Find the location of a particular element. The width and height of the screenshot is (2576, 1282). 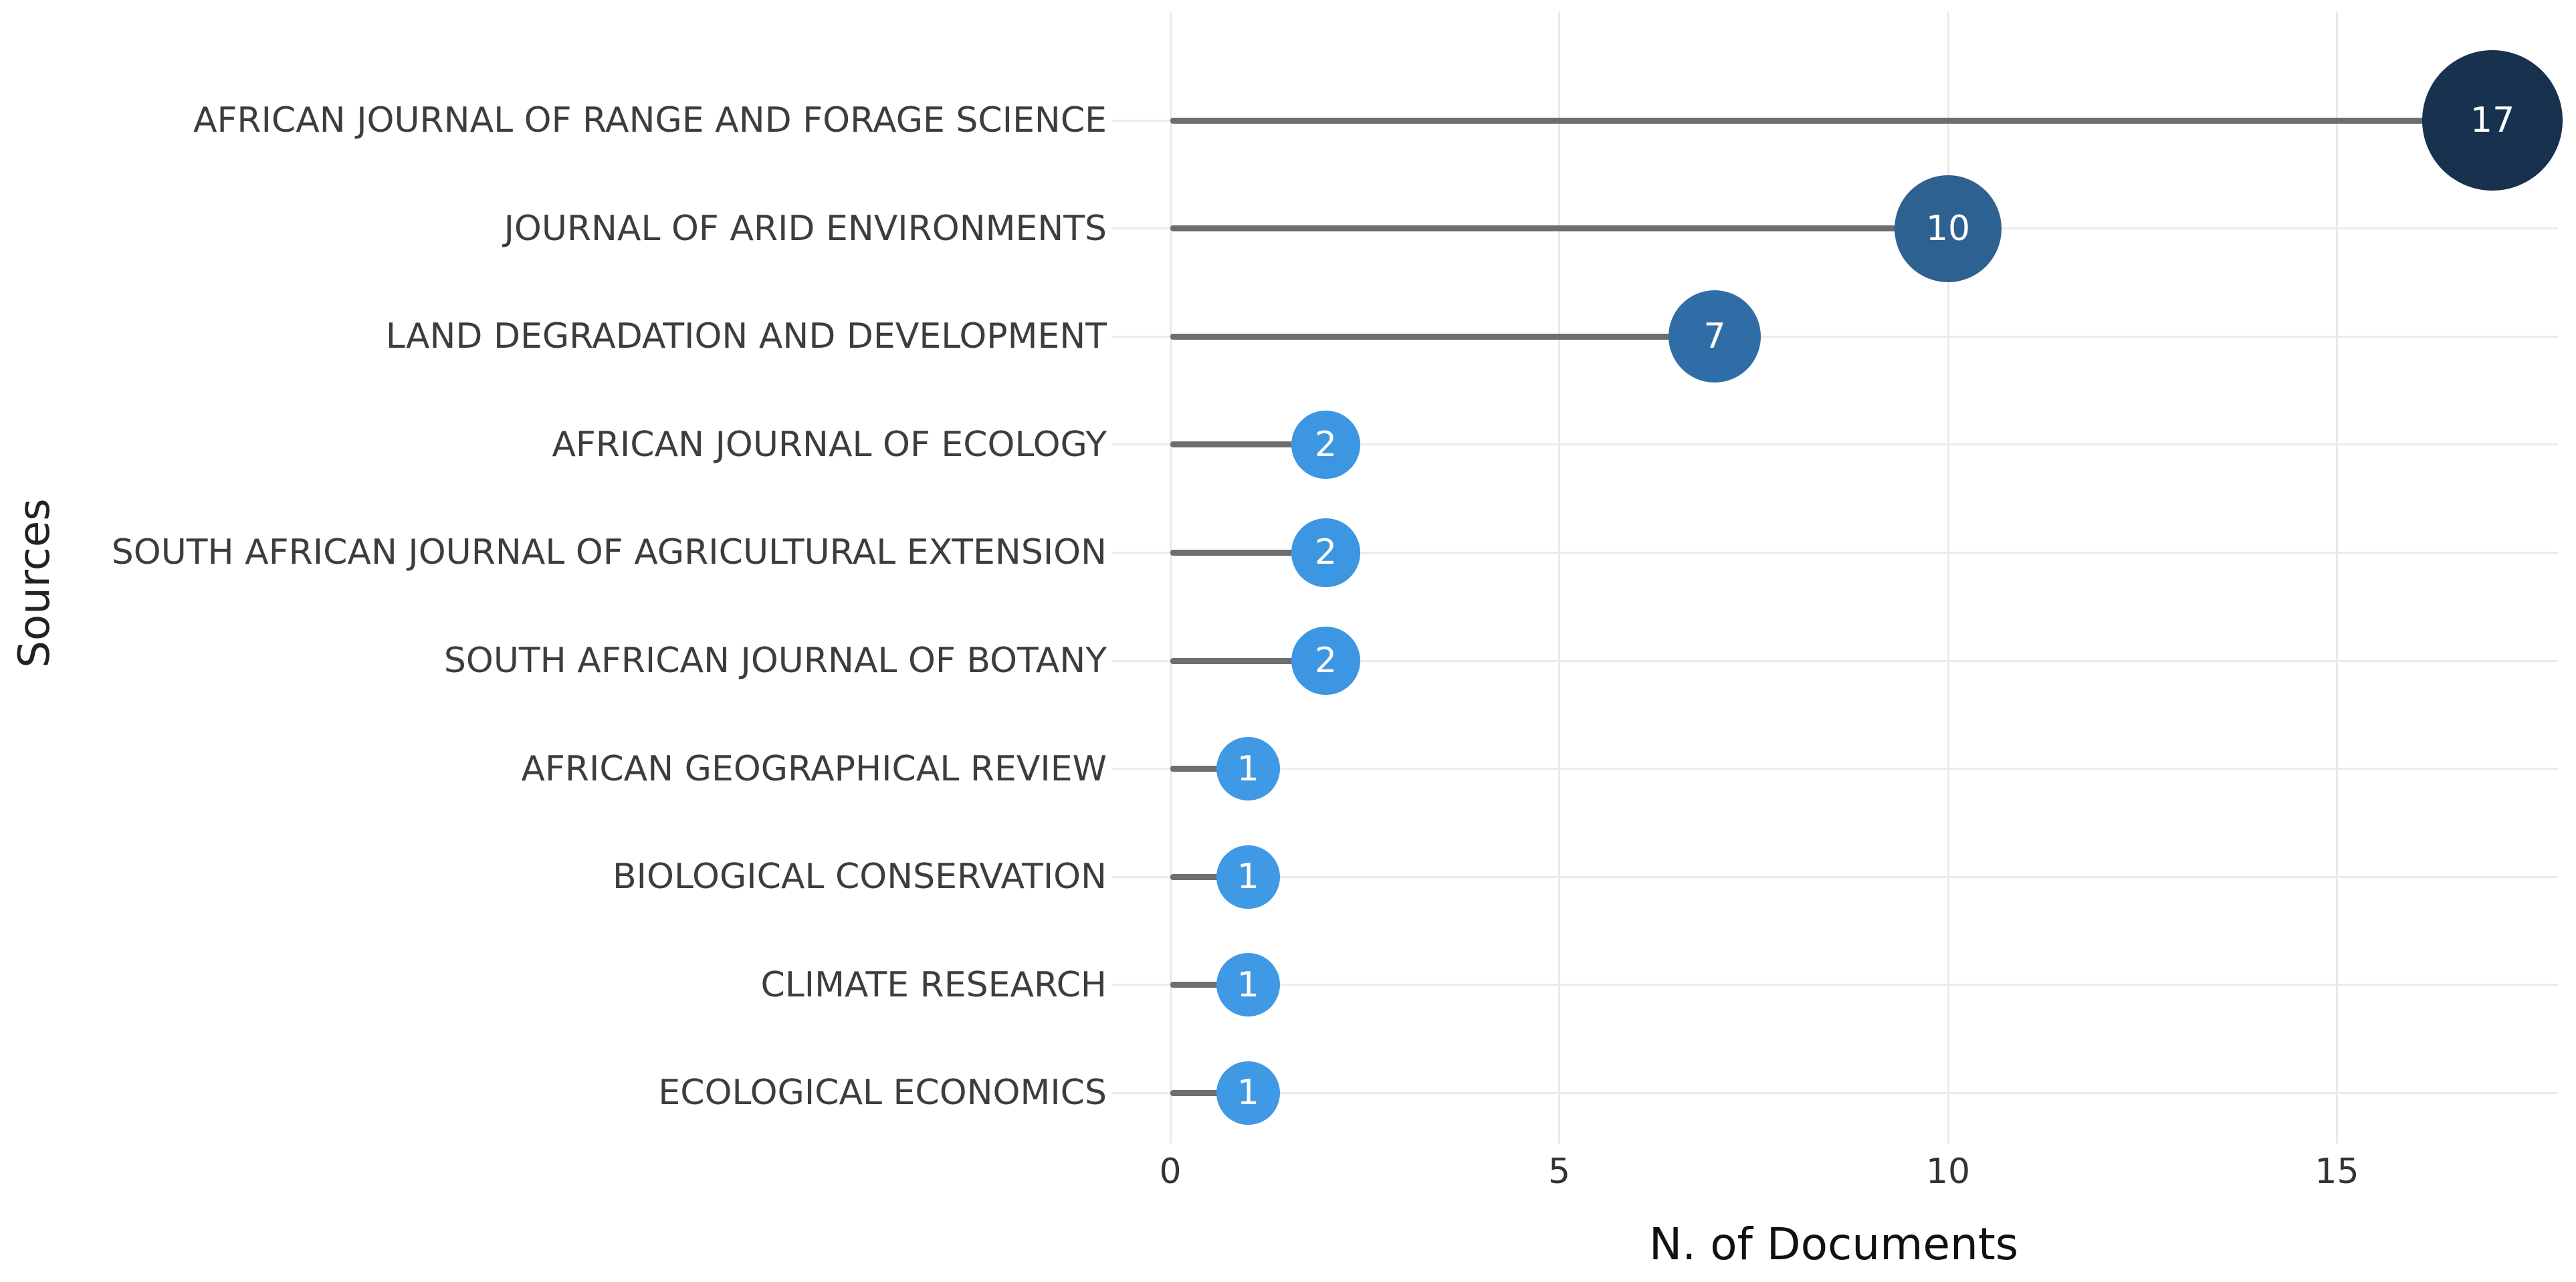

x-tick-label: 0 is located at coordinates (1171, 1172).